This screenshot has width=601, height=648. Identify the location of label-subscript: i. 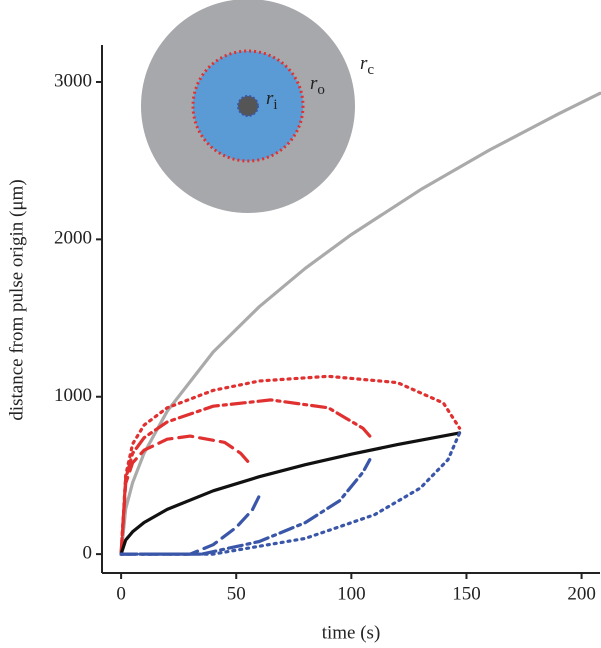
(275, 105).